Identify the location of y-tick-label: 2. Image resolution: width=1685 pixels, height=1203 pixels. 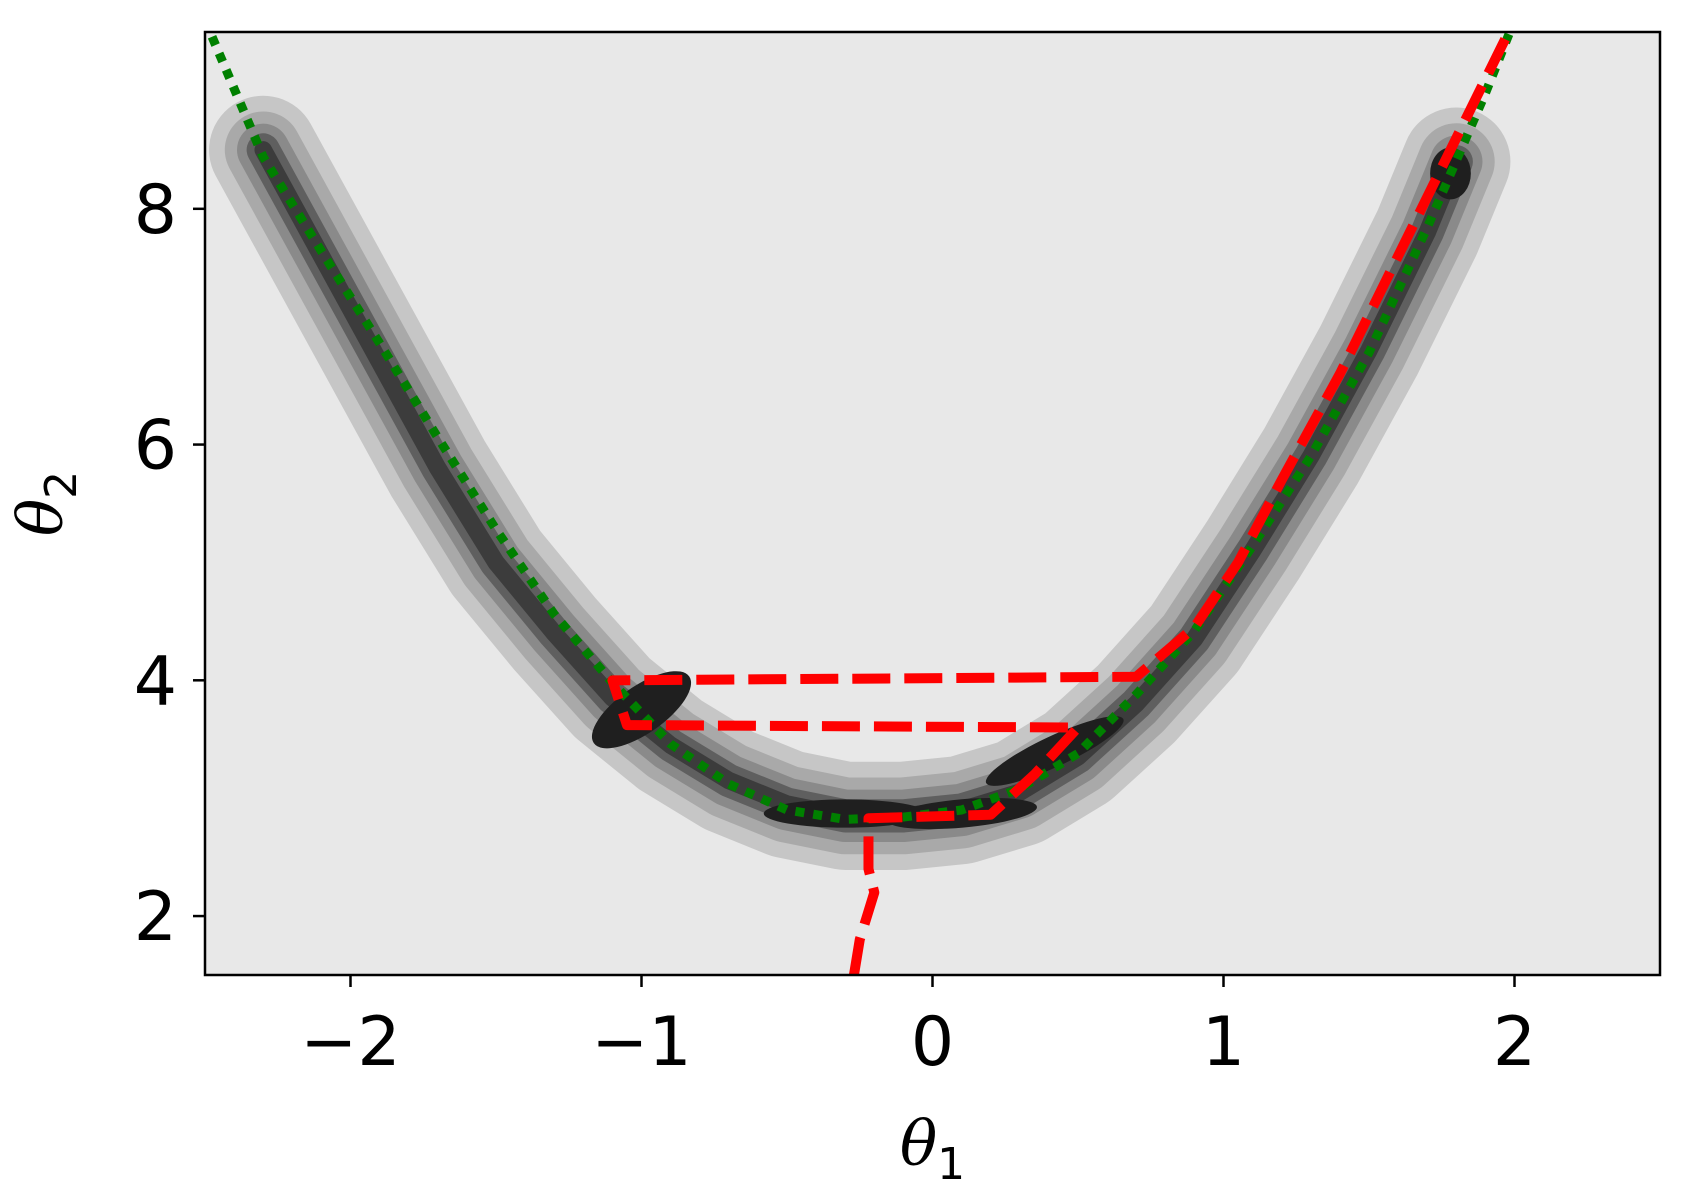
(155, 917).